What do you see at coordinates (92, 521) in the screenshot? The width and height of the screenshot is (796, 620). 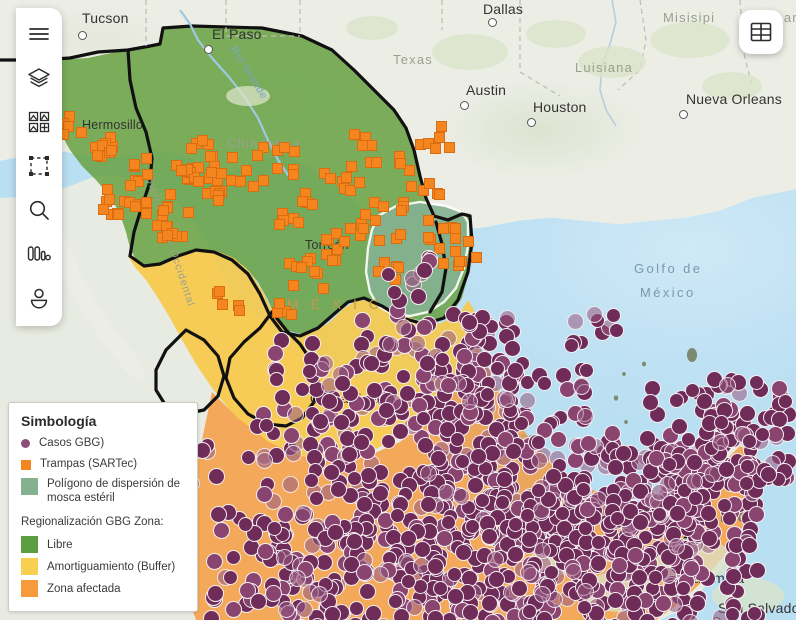 I see `legend-zone-heading: Regionalización GBG Zona:` at bounding box center [92, 521].